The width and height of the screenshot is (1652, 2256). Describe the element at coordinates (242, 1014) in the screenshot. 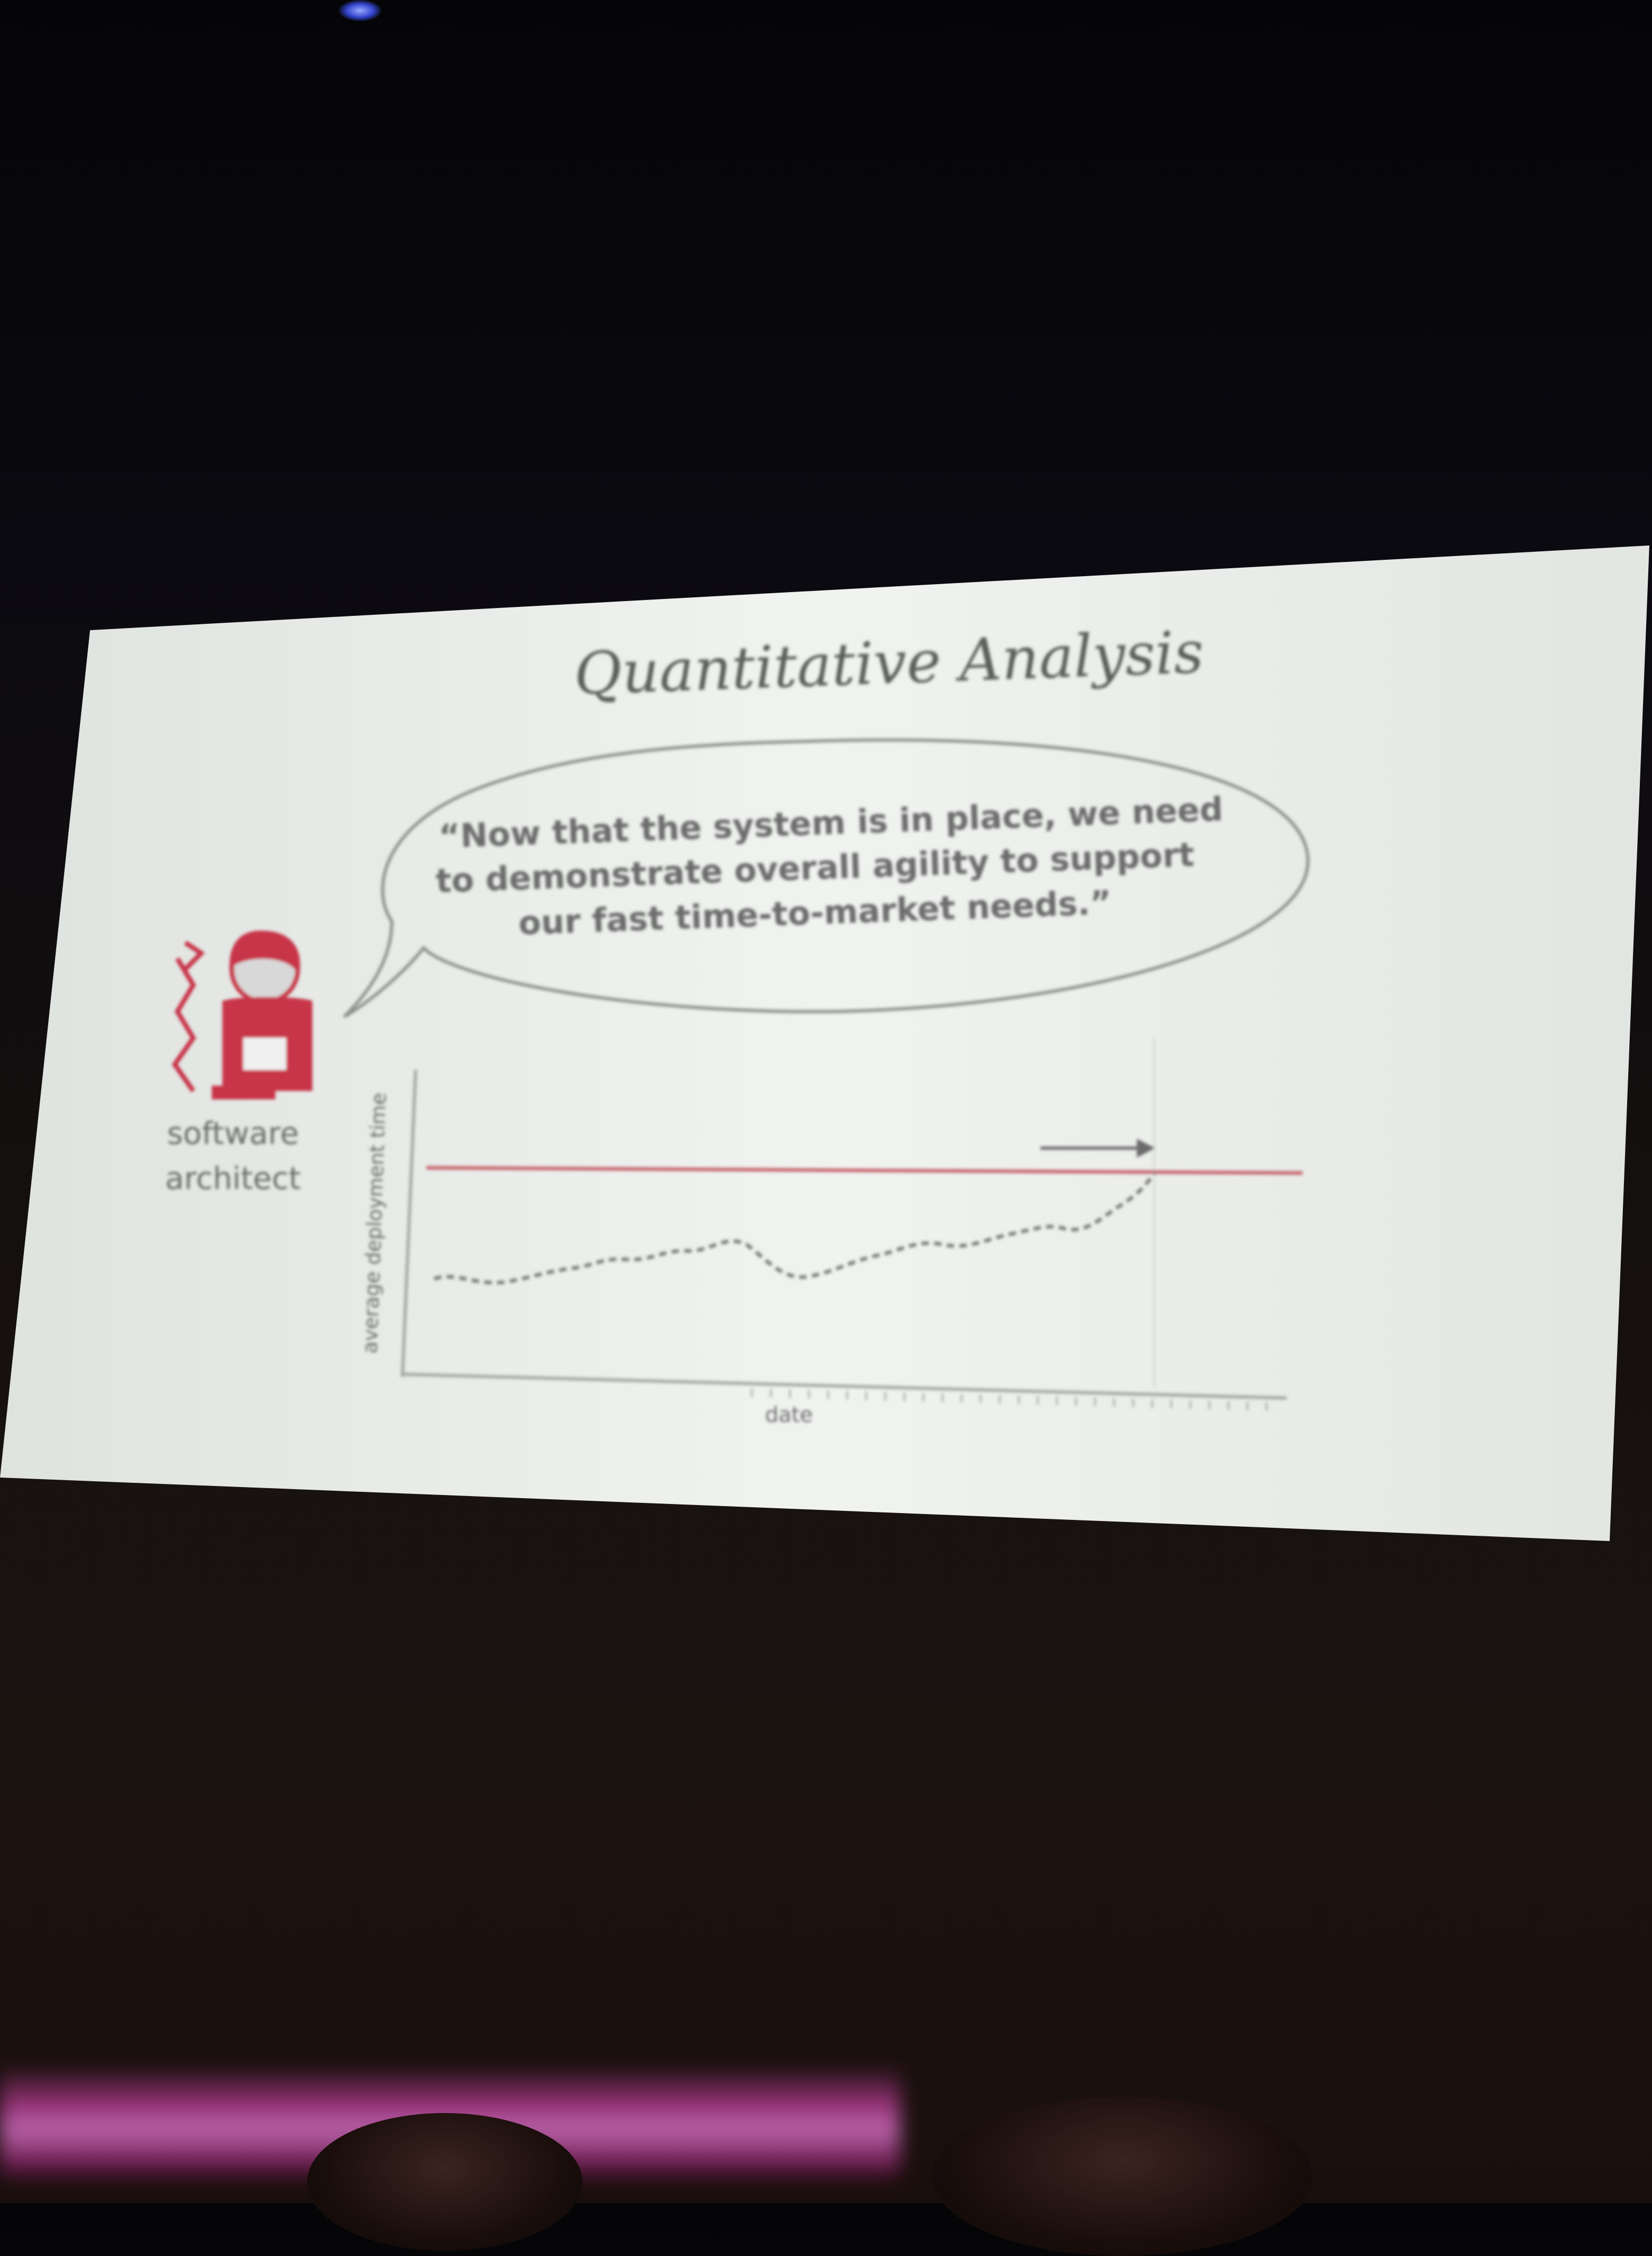

I see `architect-figure-icon` at that location.